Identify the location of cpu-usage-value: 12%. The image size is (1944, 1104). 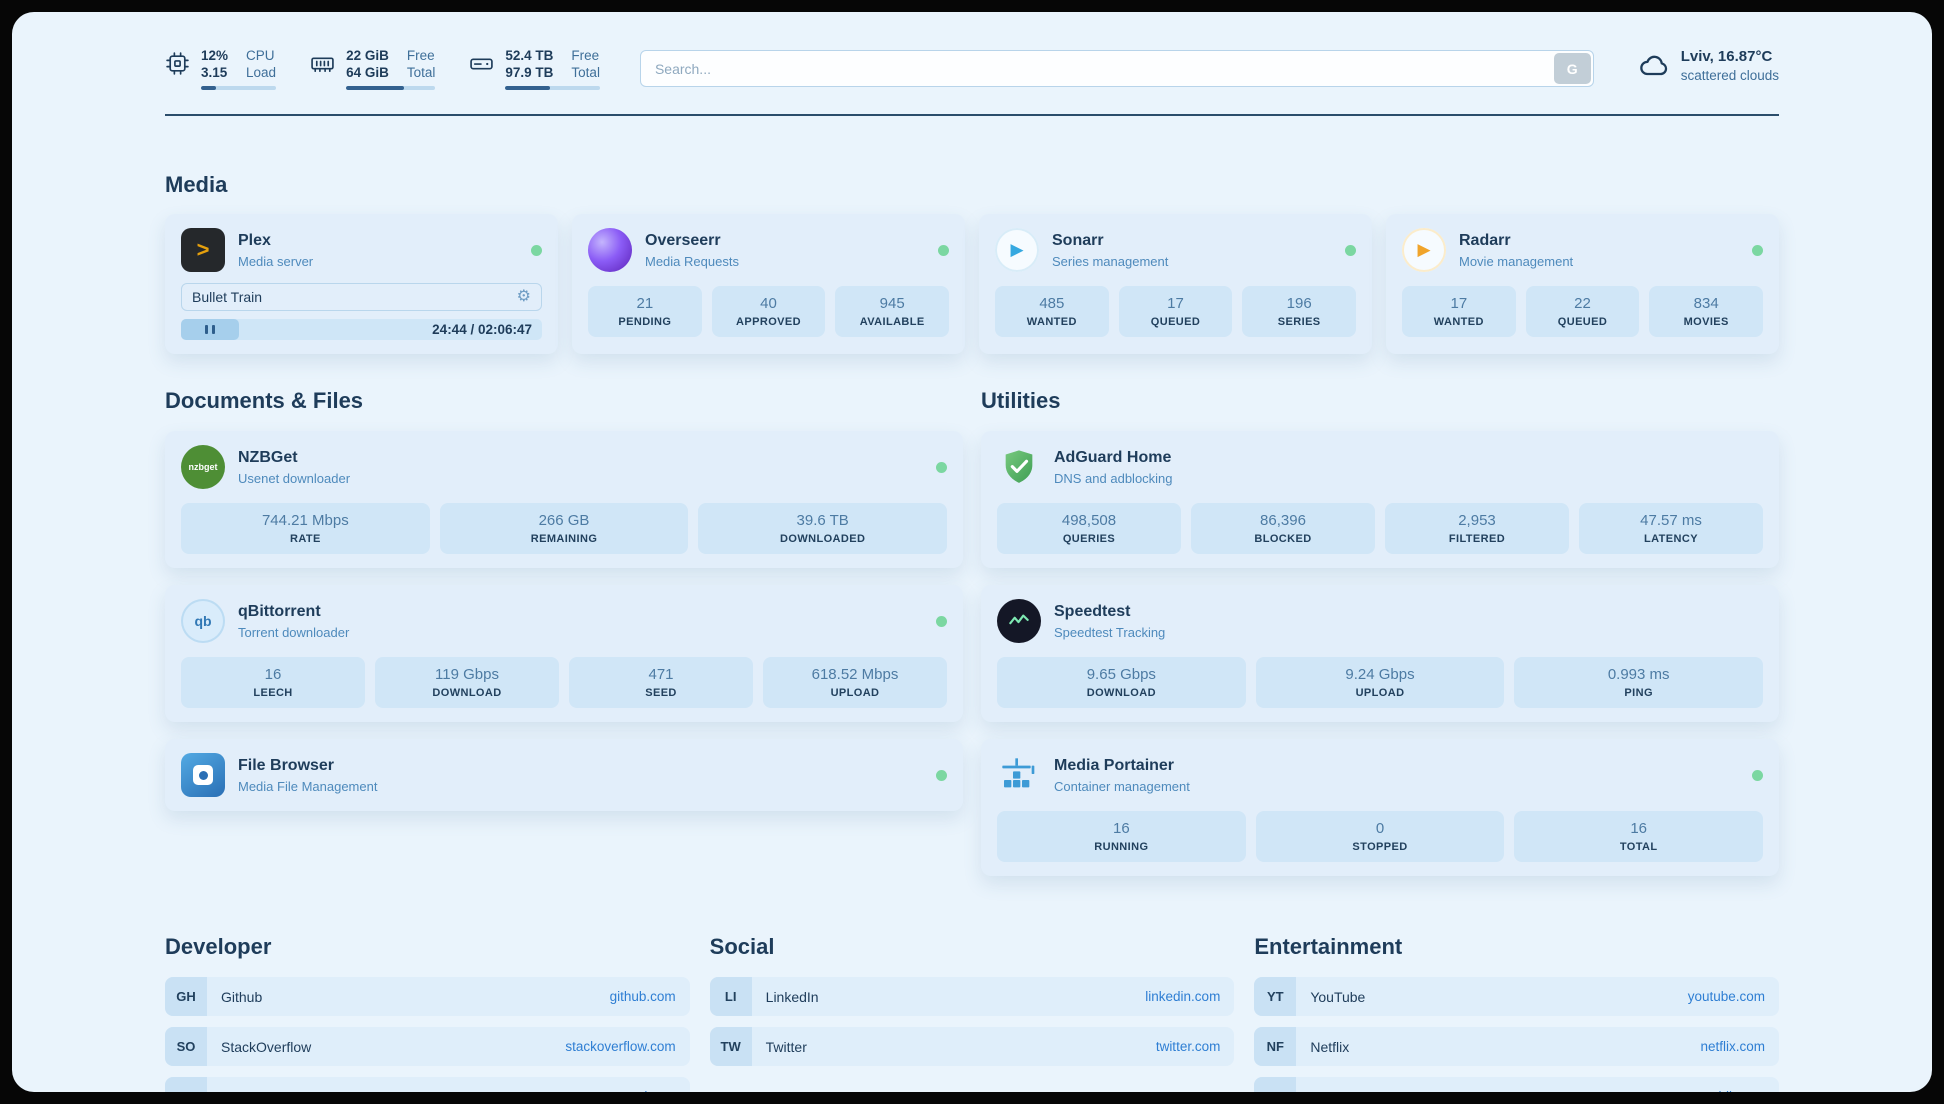
(215, 55).